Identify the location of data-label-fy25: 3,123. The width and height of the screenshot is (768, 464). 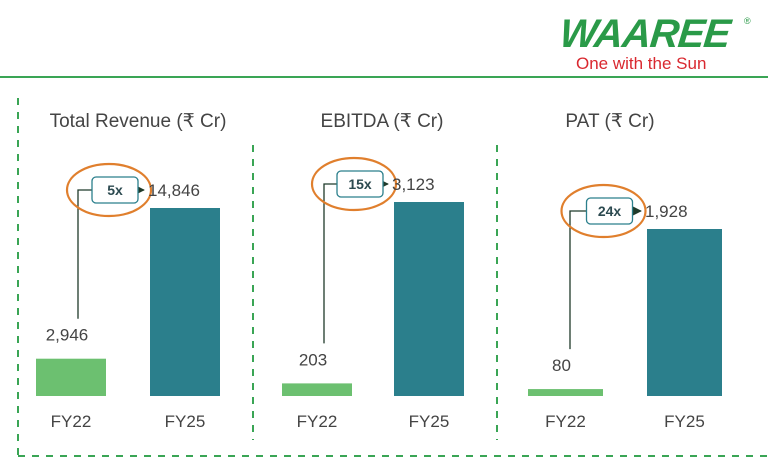
(413, 184).